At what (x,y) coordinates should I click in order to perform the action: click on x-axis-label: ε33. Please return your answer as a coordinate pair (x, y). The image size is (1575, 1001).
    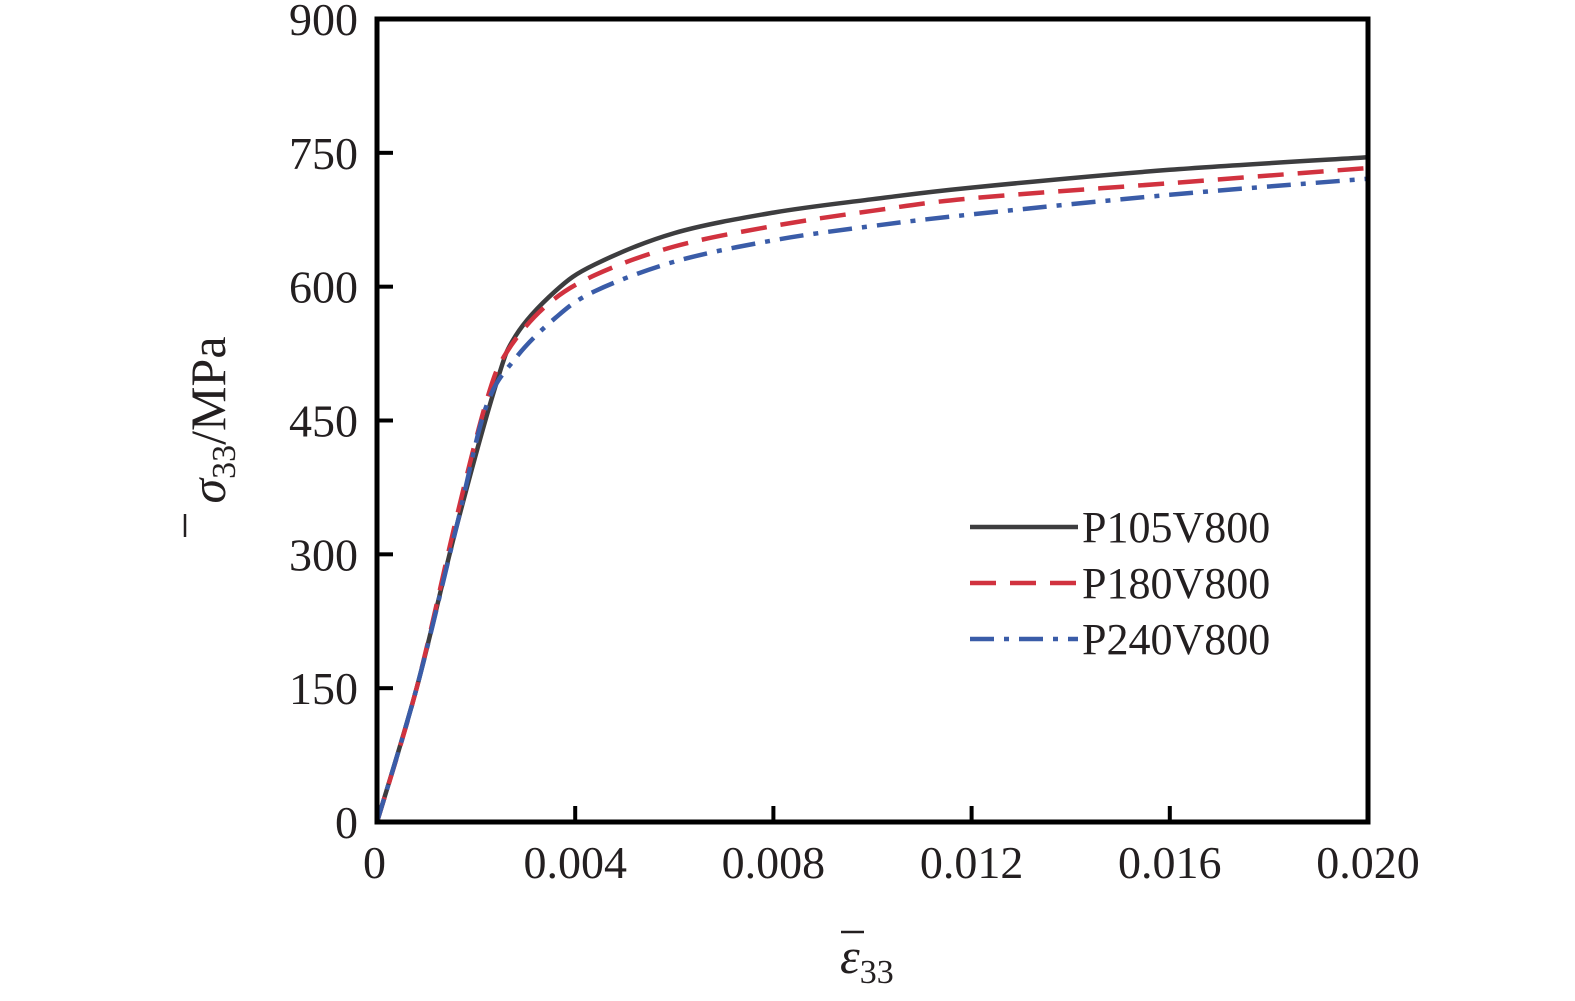
    Looking at the image, I should click on (867, 959).